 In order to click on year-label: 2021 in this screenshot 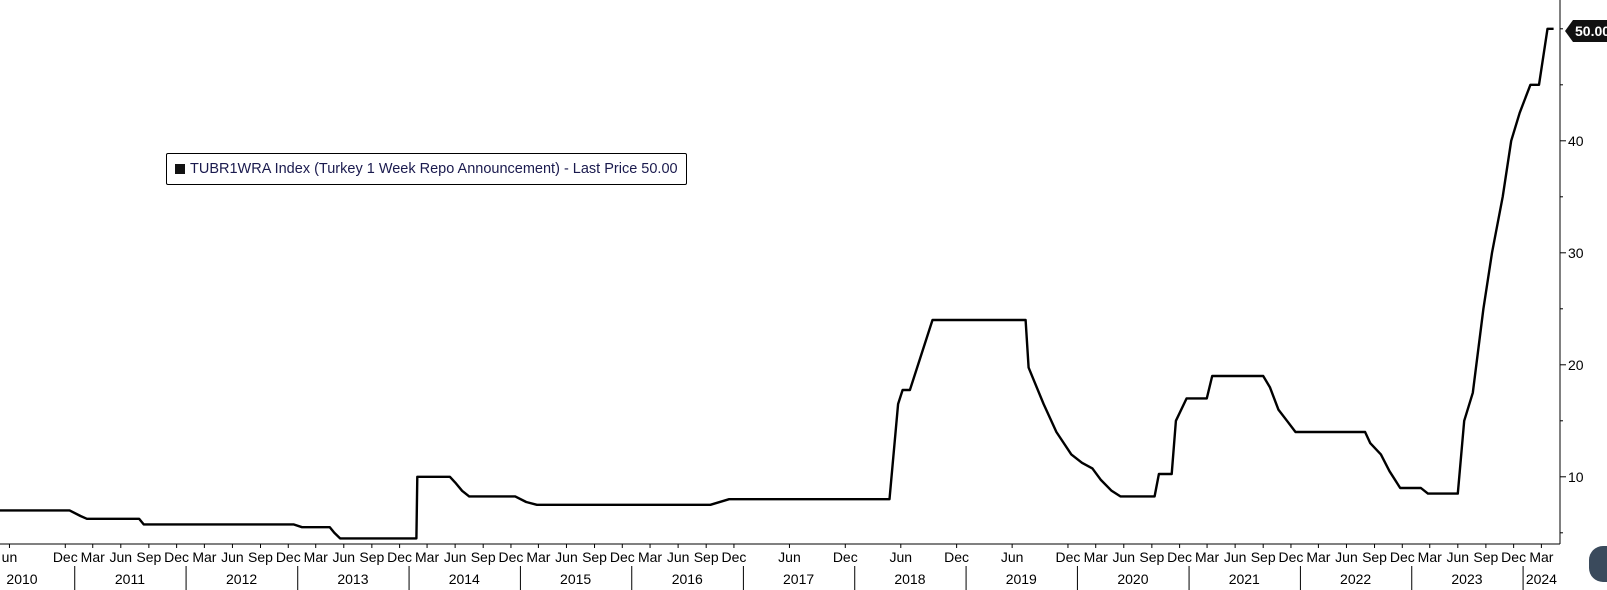, I will do `click(1244, 579)`.